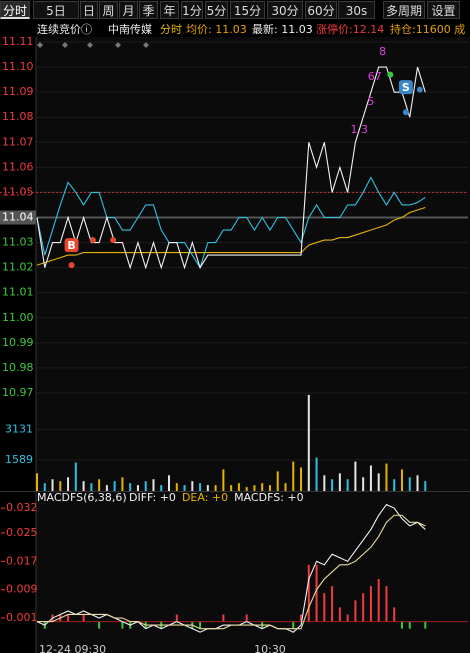 This screenshot has width=470, height=653. What do you see at coordinates (89, 10) in the screenshot?
I see `toolbar-tab: 日` at bounding box center [89, 10].